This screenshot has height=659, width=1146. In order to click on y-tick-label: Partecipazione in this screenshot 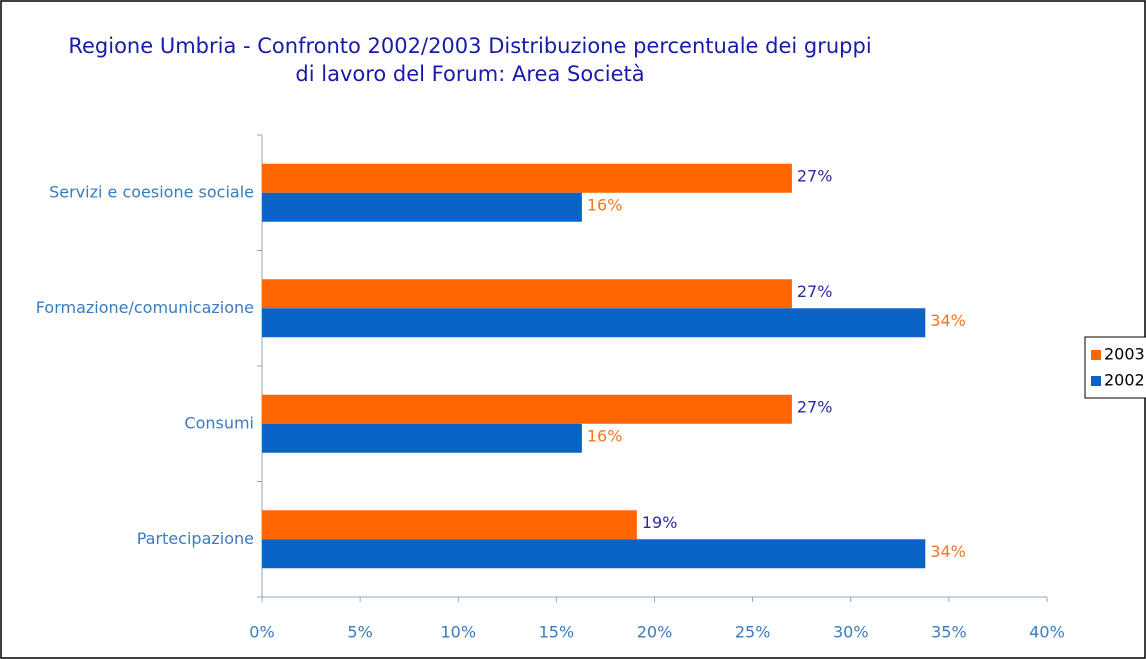, I will do `click(195, 538)`.